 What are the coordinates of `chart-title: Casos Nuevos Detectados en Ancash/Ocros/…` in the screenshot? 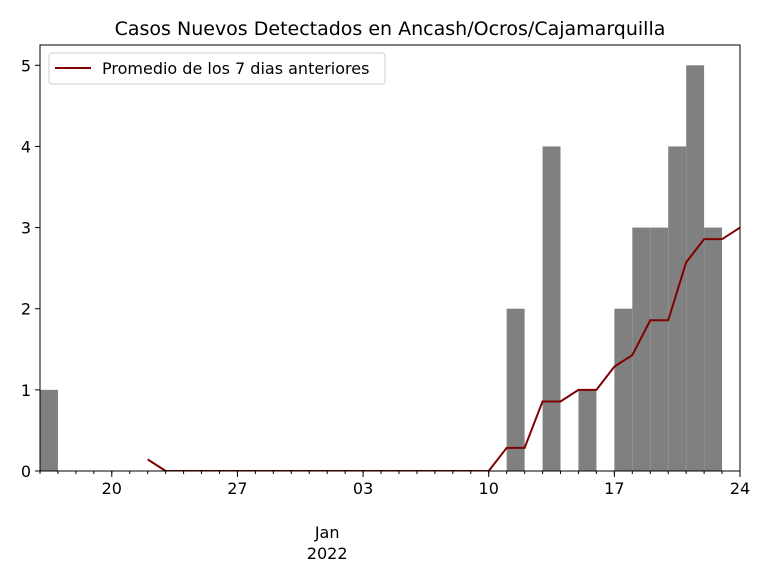 It's located at (390, 29).